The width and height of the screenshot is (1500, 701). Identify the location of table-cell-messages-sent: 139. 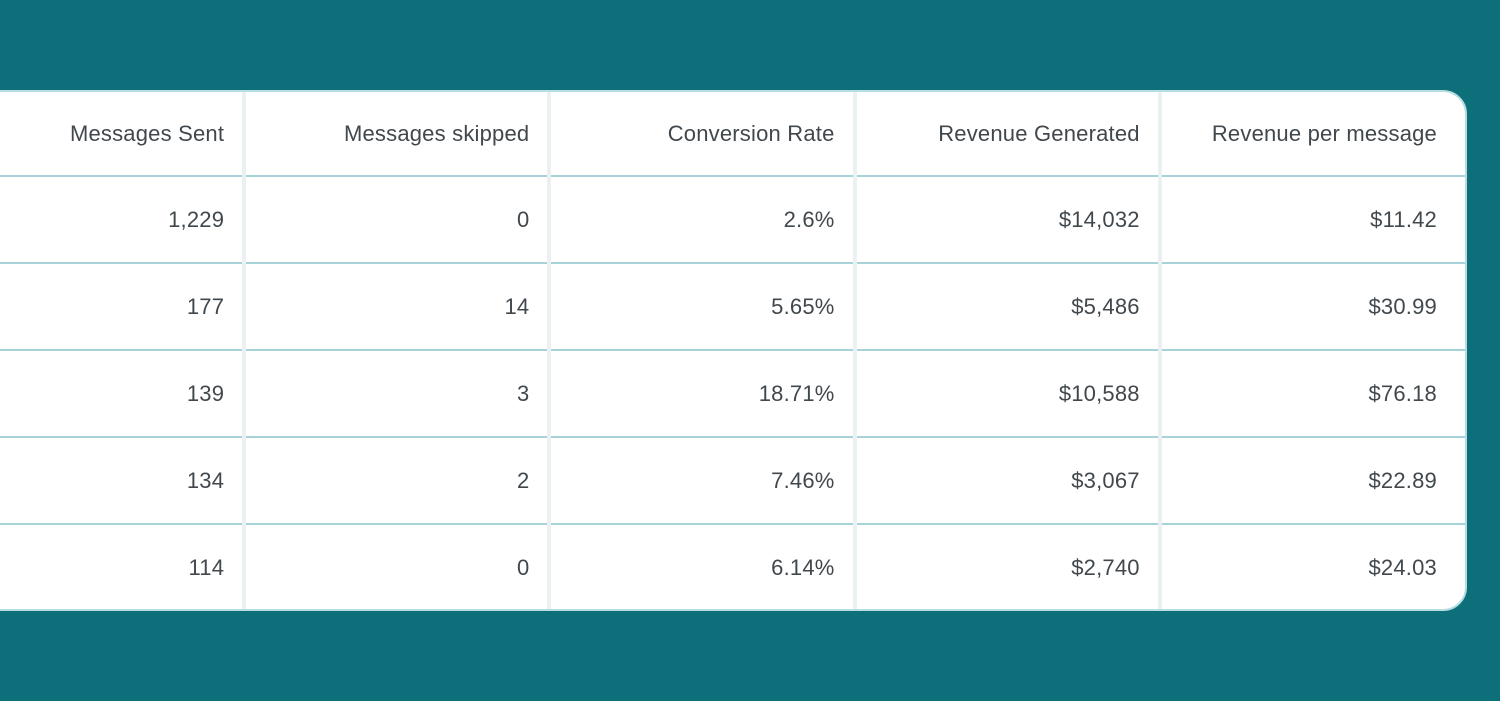
(122, 393).